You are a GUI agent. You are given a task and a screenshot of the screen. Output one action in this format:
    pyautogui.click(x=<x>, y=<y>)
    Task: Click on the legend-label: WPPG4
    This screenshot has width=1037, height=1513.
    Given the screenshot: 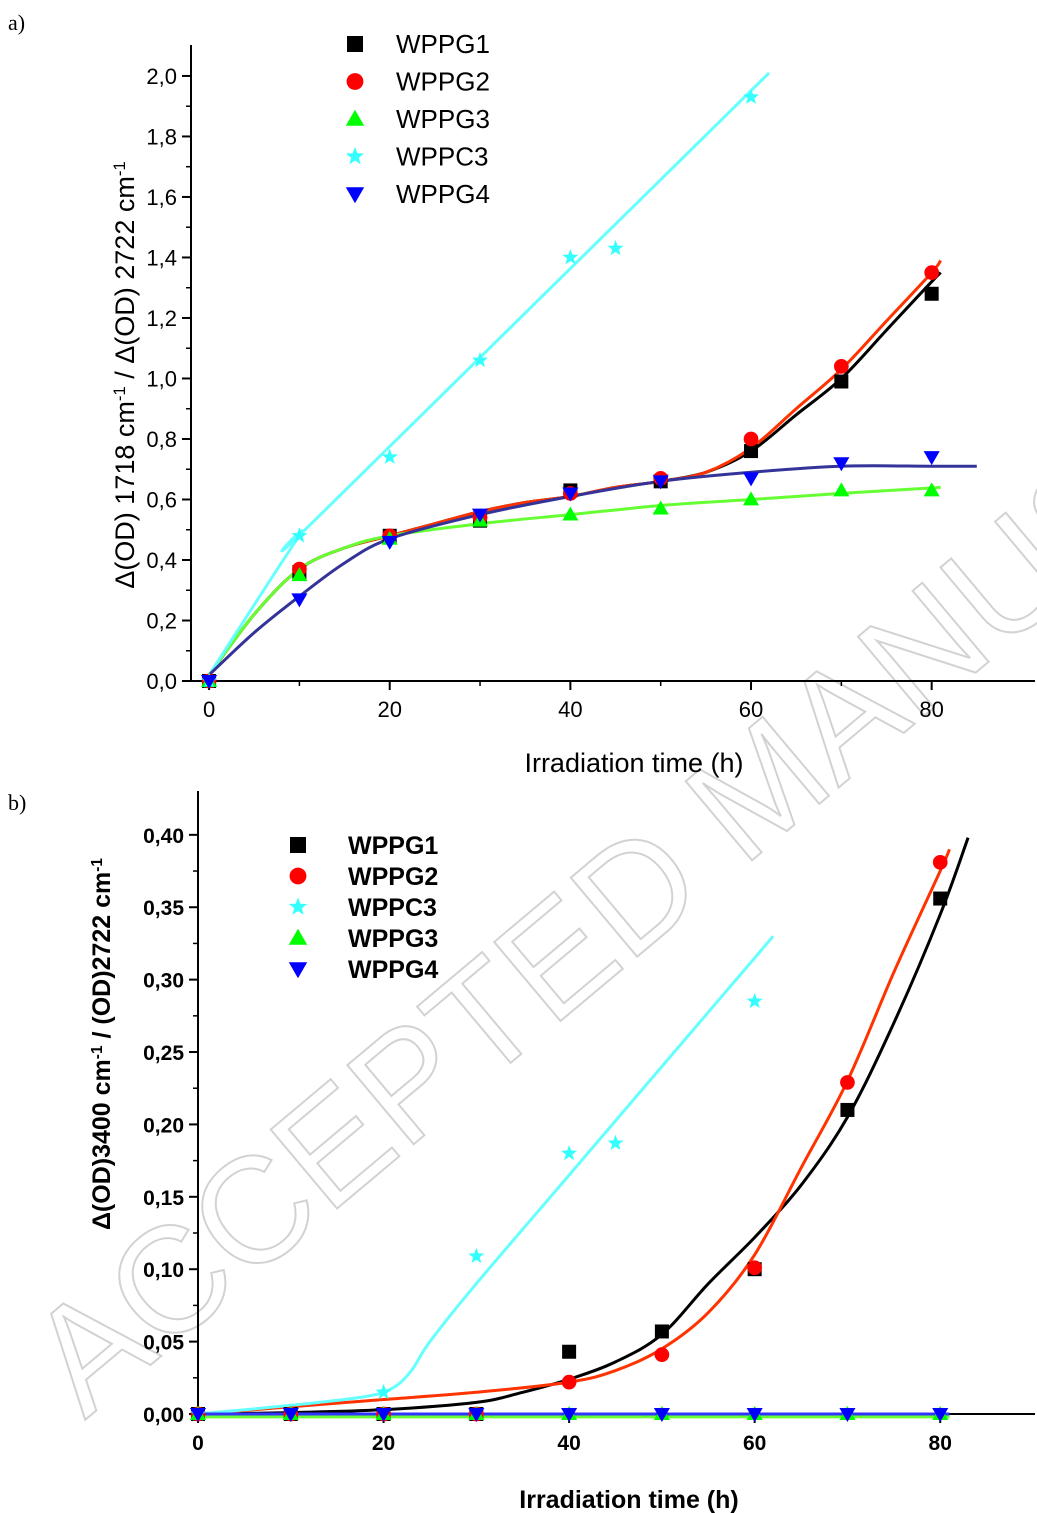 What is the action you would take?
    pyautogui.click(x=443, y=194)
    